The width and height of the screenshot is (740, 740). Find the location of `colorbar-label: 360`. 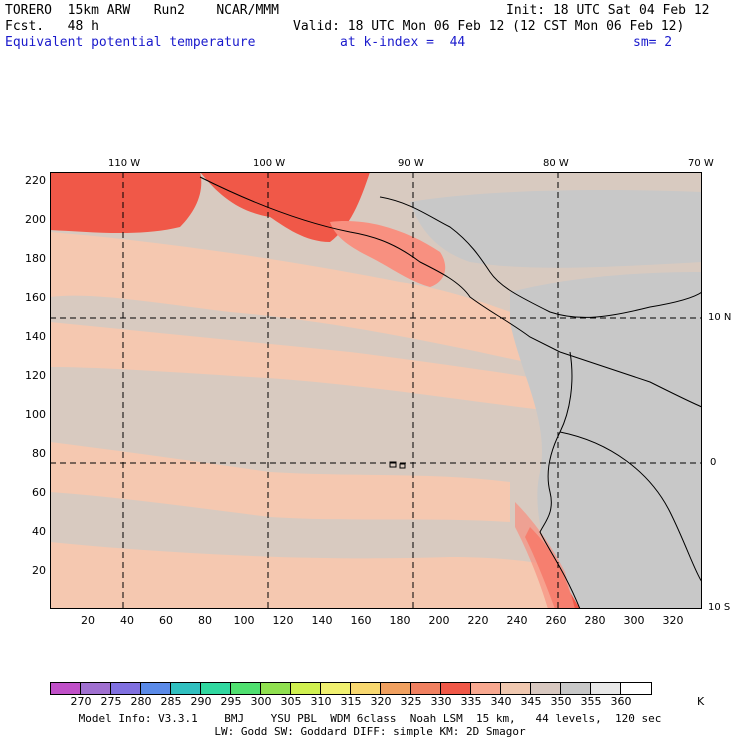

colorbar-label: 360 is located at coordinates (621, 701).